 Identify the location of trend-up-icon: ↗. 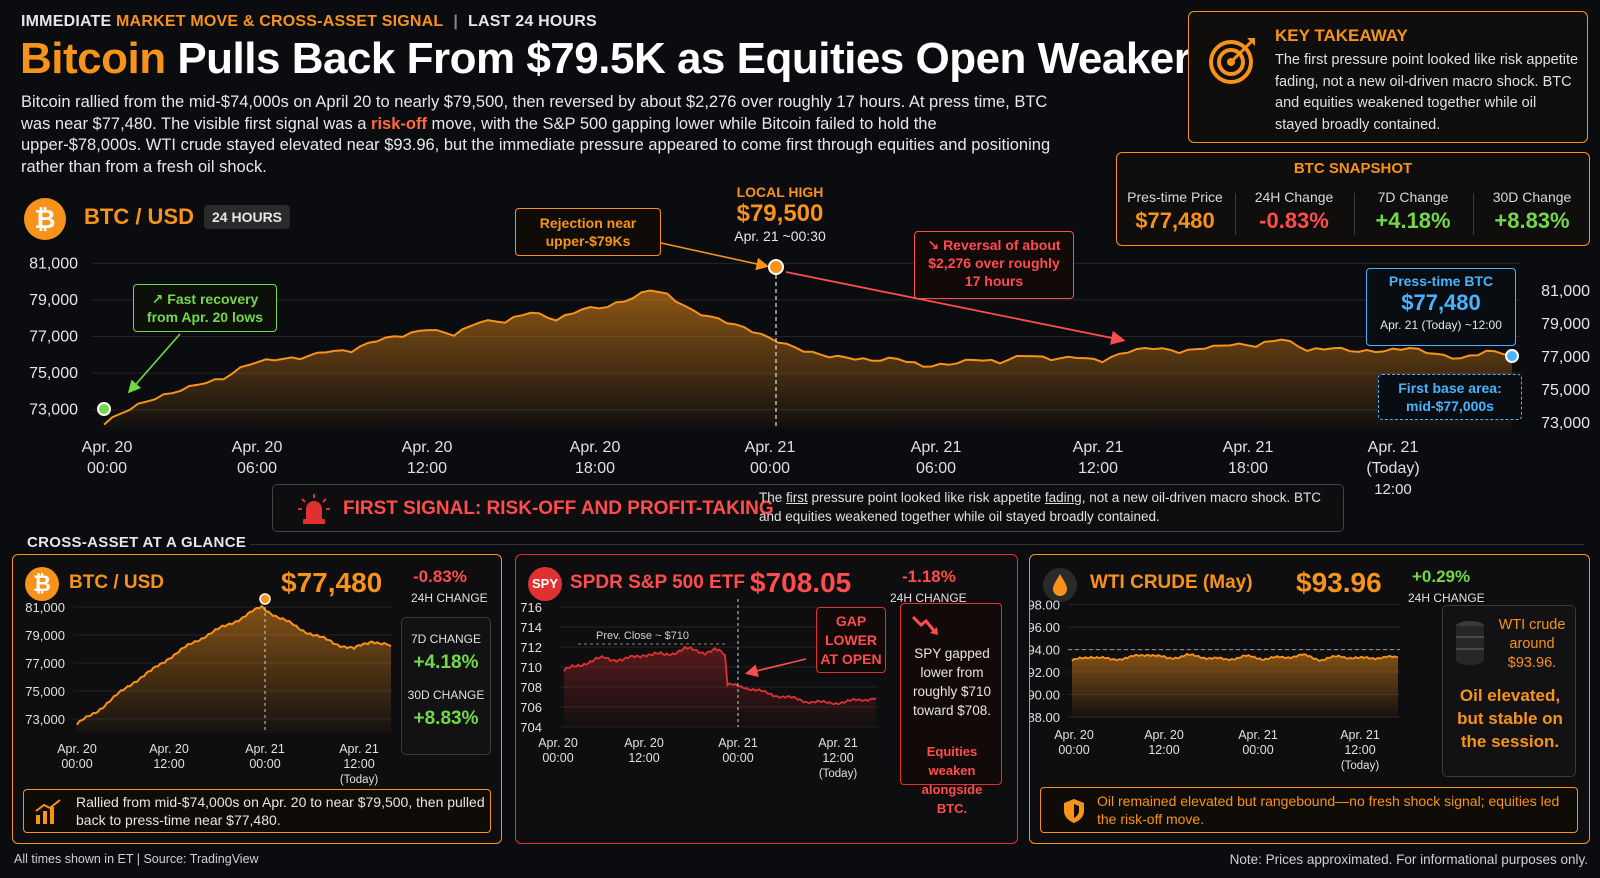
(159, 299).